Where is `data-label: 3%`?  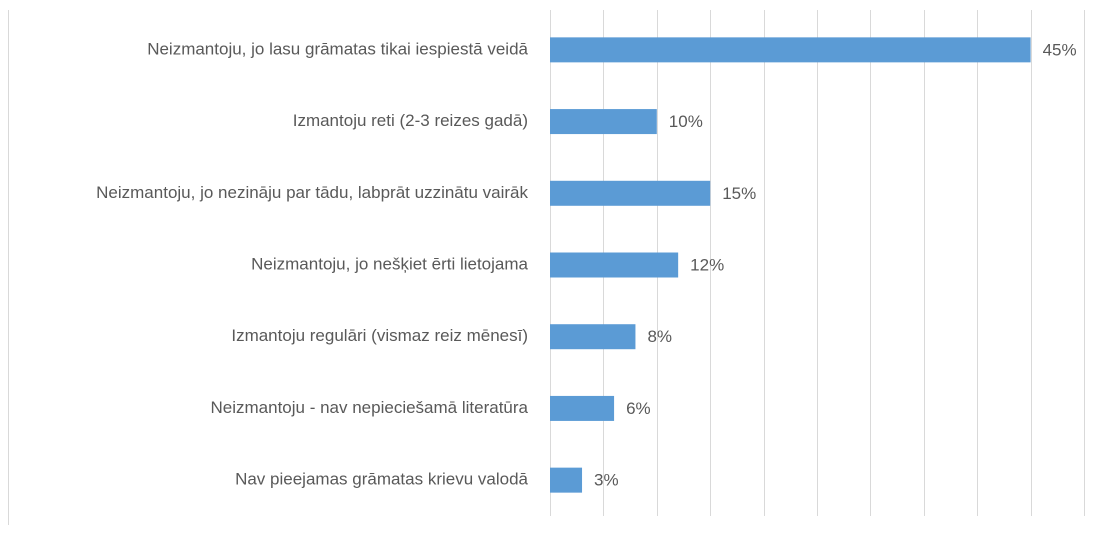
data-label: 3% is located at coordinates (606, 480).